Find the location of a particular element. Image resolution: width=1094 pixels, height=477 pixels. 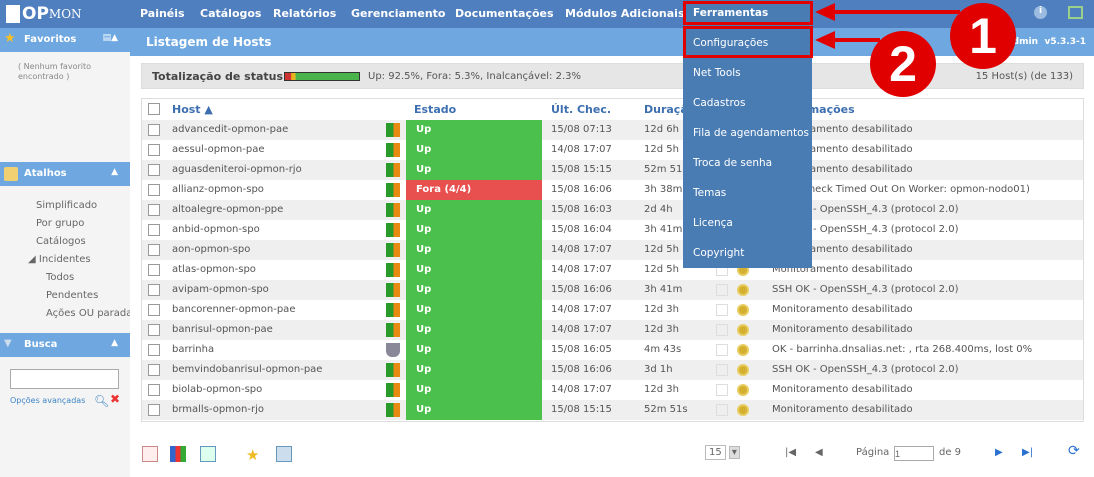

host-name: bancorenner-opmon-pae is located at coordinates (234, 309).